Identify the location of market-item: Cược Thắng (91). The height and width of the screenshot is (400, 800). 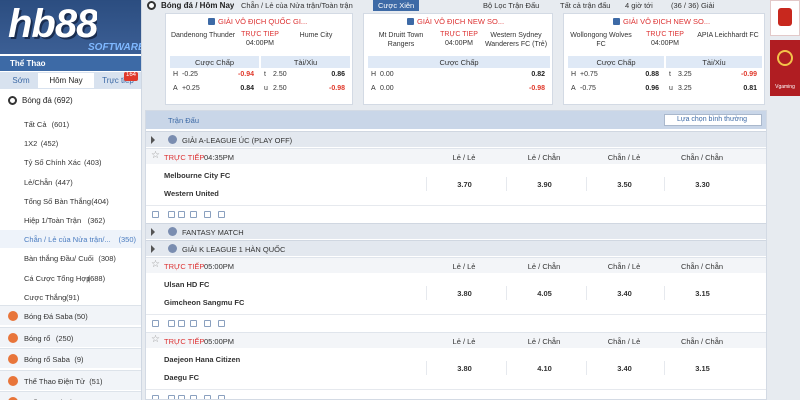
(70, 297).